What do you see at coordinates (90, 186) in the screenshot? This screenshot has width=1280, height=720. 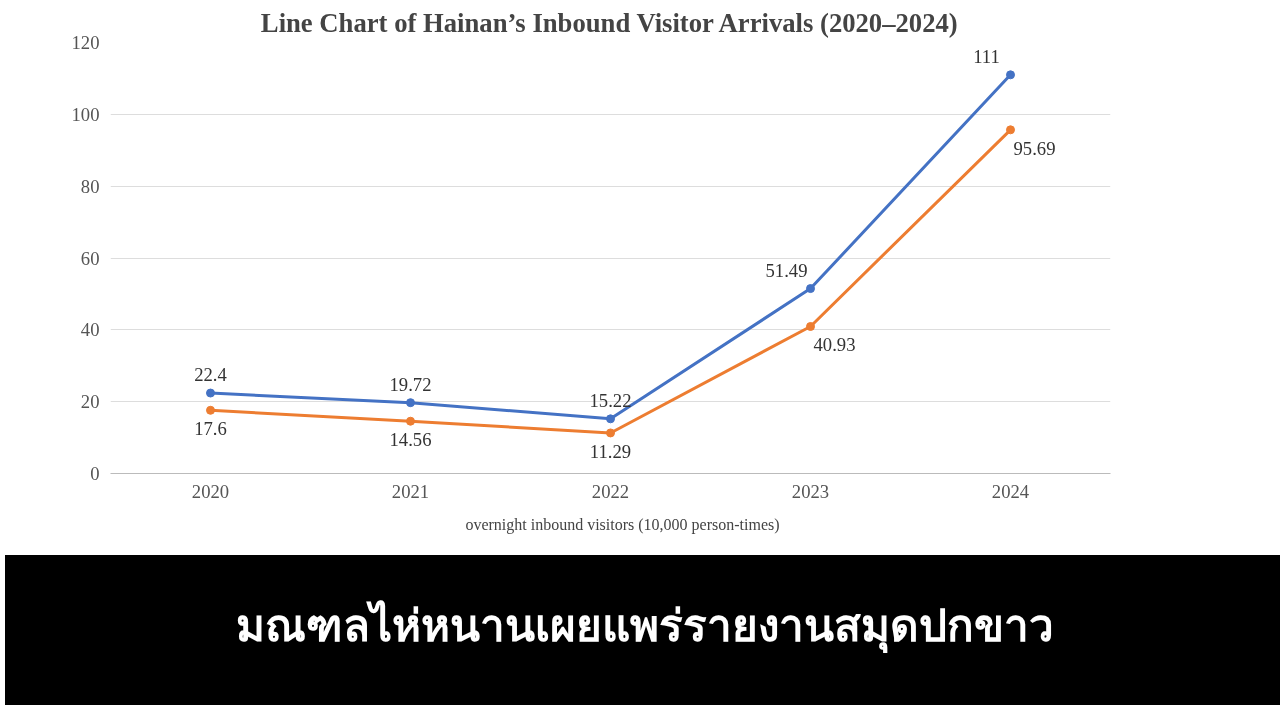 I see `y-tick-label: 80` at bounding box center [90, 186].